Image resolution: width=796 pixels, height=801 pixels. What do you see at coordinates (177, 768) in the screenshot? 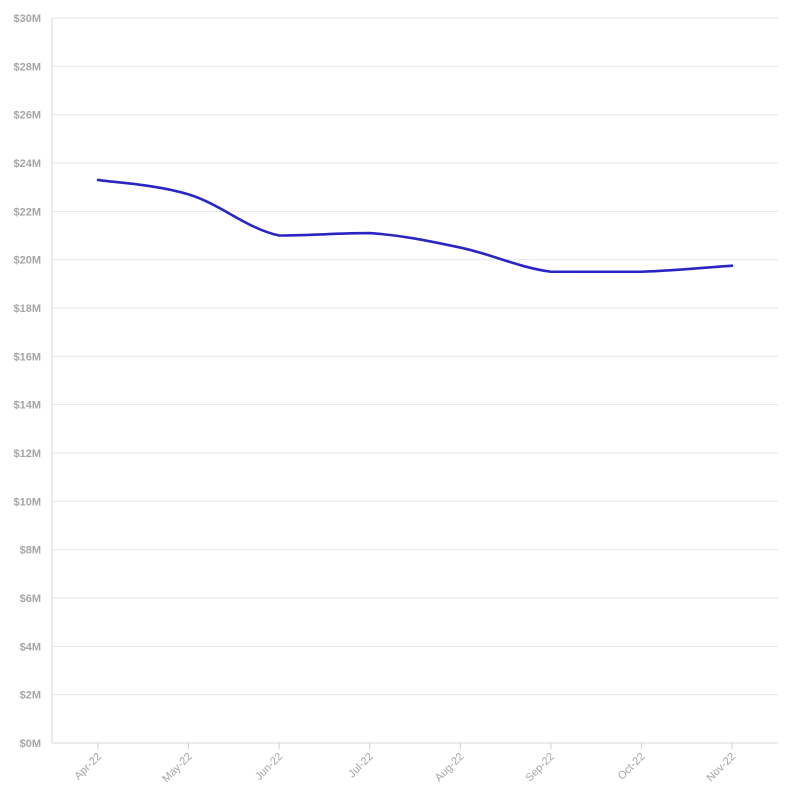
I see `x-tick-label: May-22` at bounding box center [177, 768].